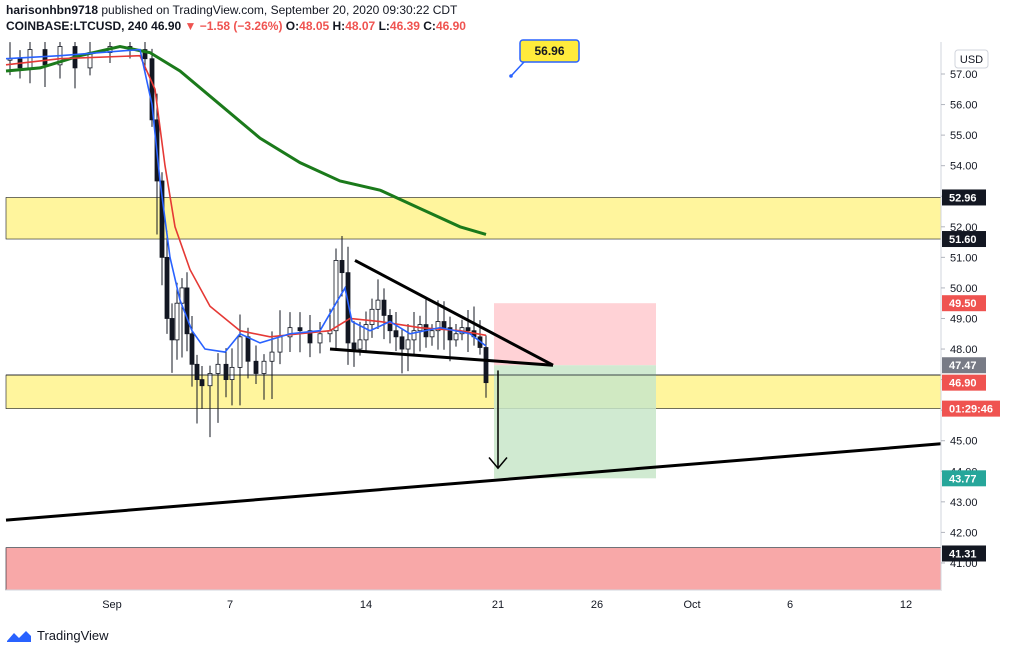 The height and width of the screenshot is (655, 1012). What do you see at coordinates (963, 384) in the screenshot?
I see `price-tag-label: 46.90` at bounding box center [963, 384].